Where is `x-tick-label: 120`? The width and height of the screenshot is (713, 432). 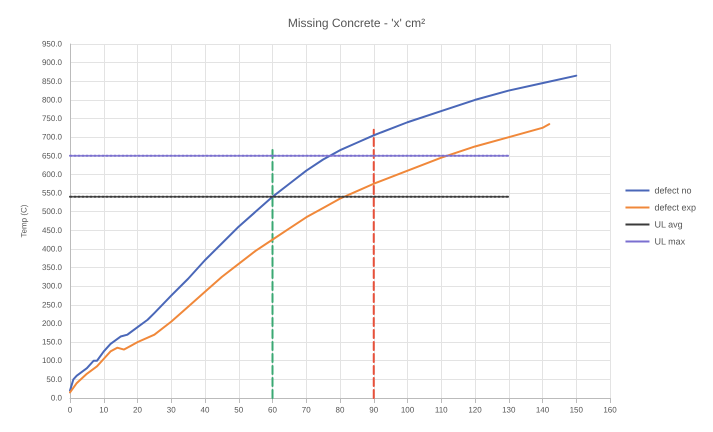 x-tick-label: 120 is located at coordinates (475, 410).